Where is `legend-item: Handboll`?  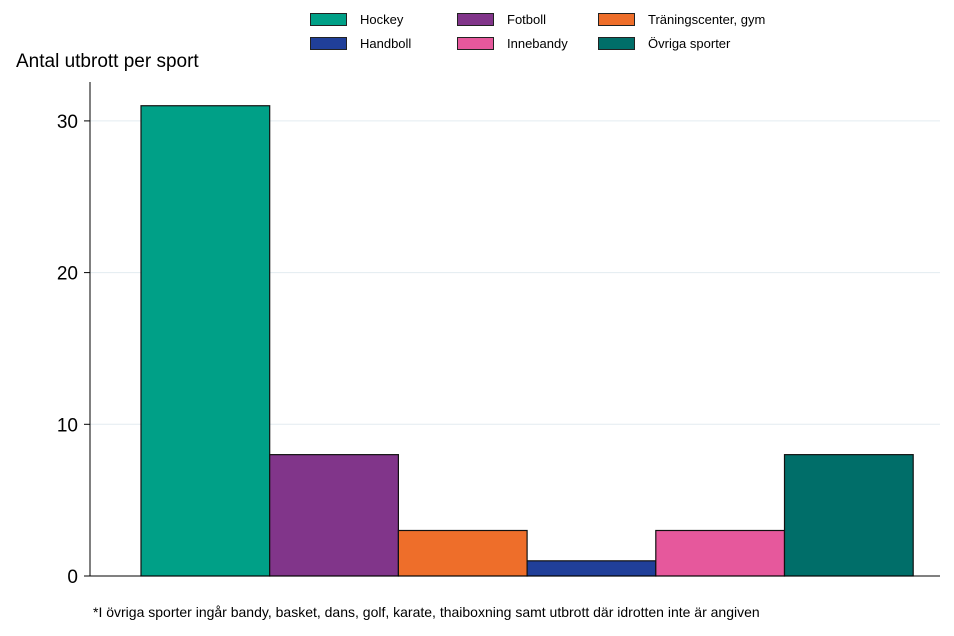
legend-item: Handboll is located at coordinates (360, 43).